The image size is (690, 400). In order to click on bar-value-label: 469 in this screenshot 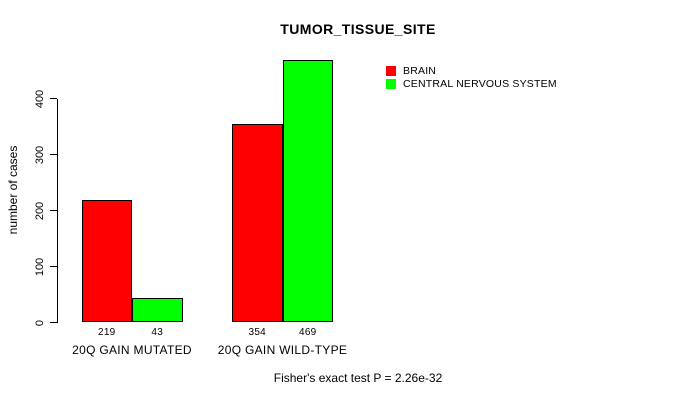, I will do `click(307, 332)`.